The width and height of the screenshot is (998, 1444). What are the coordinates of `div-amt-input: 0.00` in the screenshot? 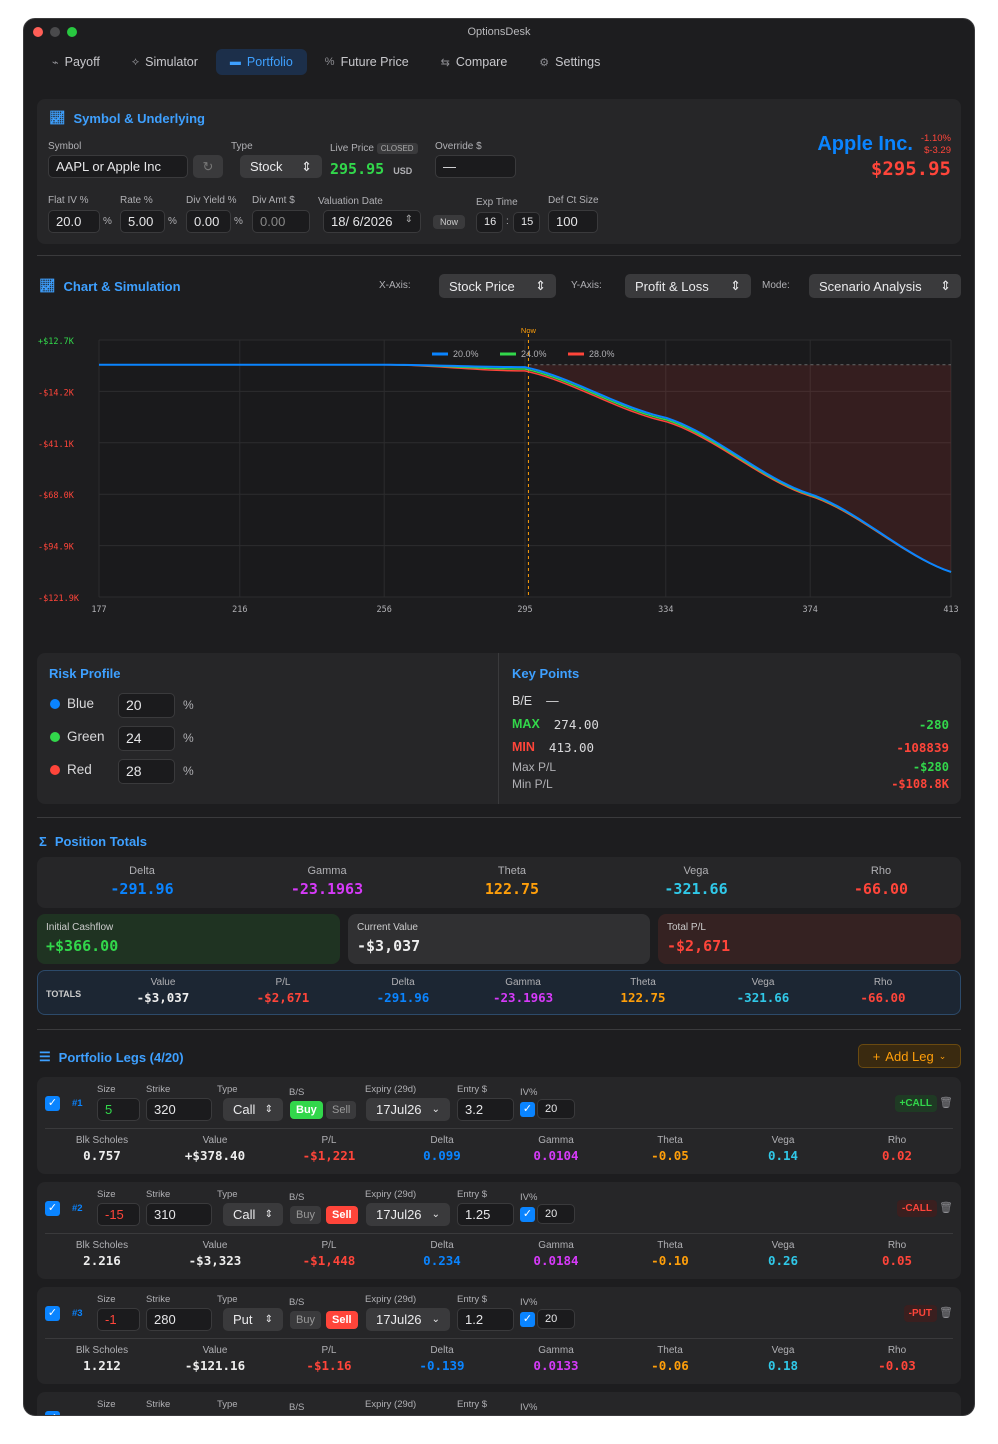 It's located at (281, 221).